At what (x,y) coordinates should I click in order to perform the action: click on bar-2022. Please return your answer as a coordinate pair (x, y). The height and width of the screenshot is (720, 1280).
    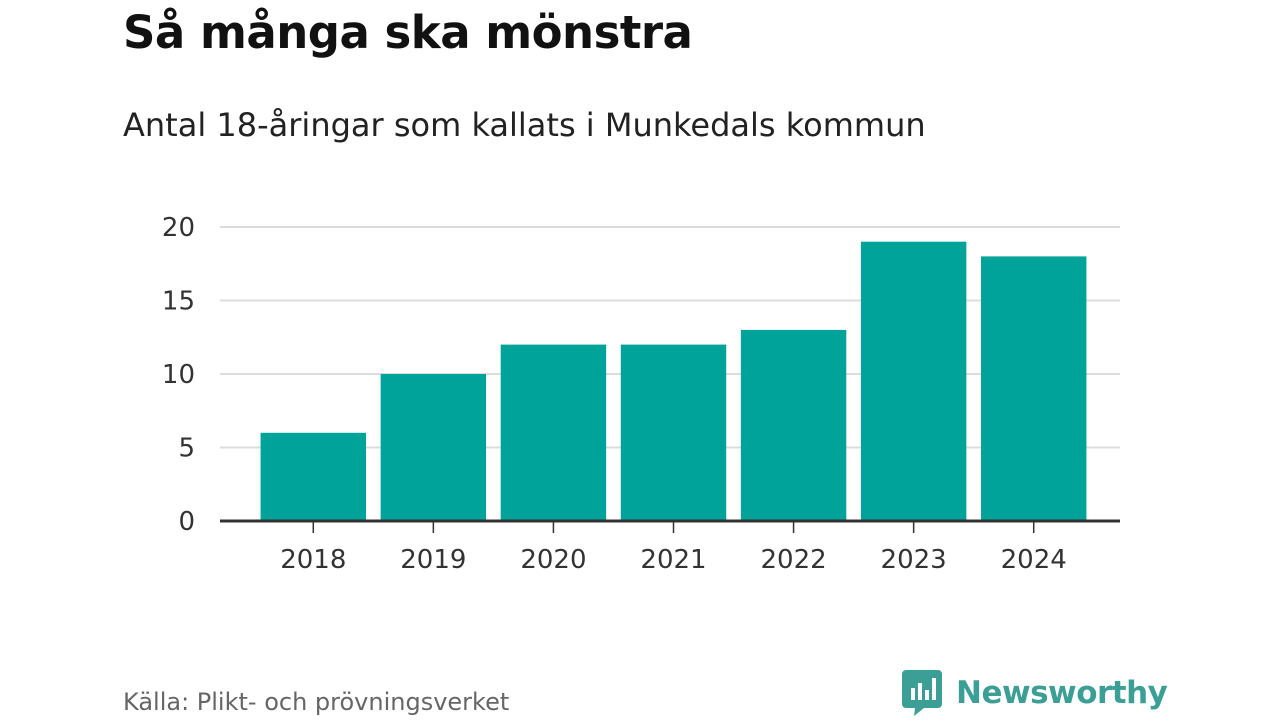
    Looking at the image, I should click on (793, 425).